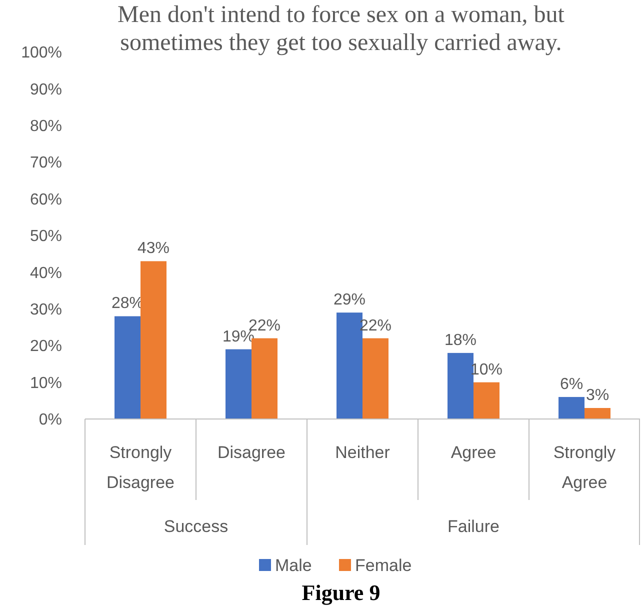 This screenshot has width=642, height=609. Describe the element at coordinates (341, 29) in the screenshot. I see `chart-title: Men don't intend to force sex on a woman, but sometimes they get too sexually carried away.` at that location.